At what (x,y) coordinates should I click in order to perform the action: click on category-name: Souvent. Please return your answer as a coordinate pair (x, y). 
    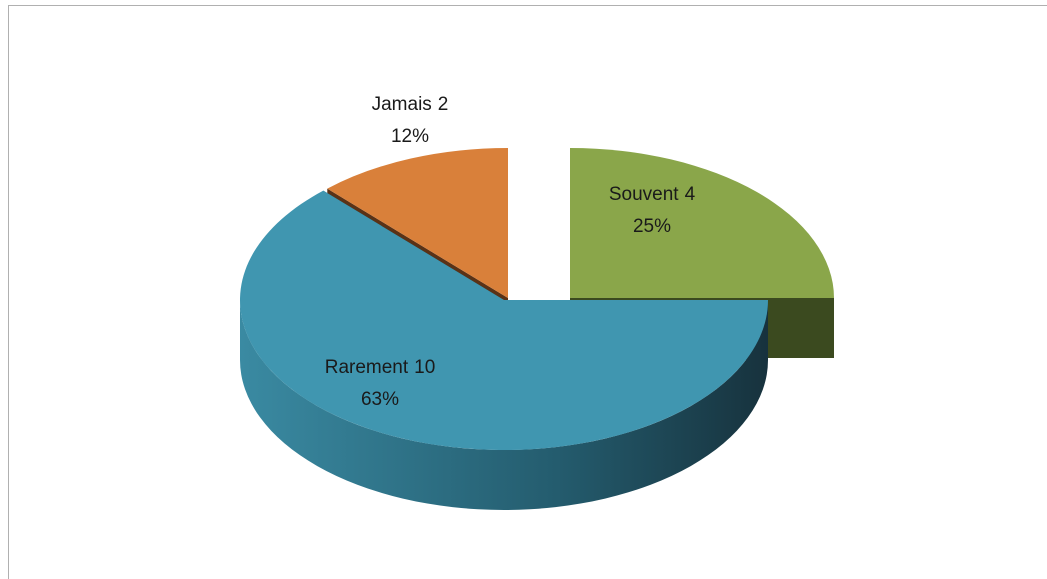
    Looking at the image, I should click on (644, 194).